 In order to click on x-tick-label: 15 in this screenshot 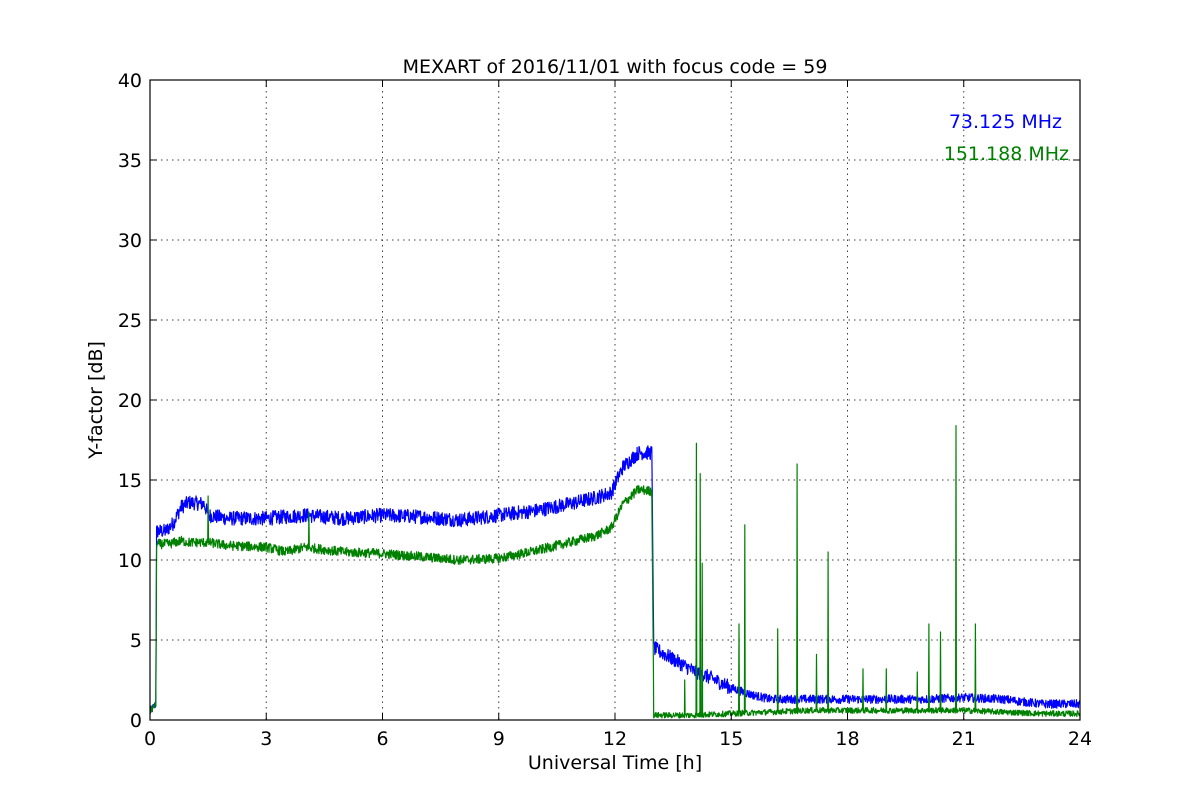, I will do `click(731, 739)`.